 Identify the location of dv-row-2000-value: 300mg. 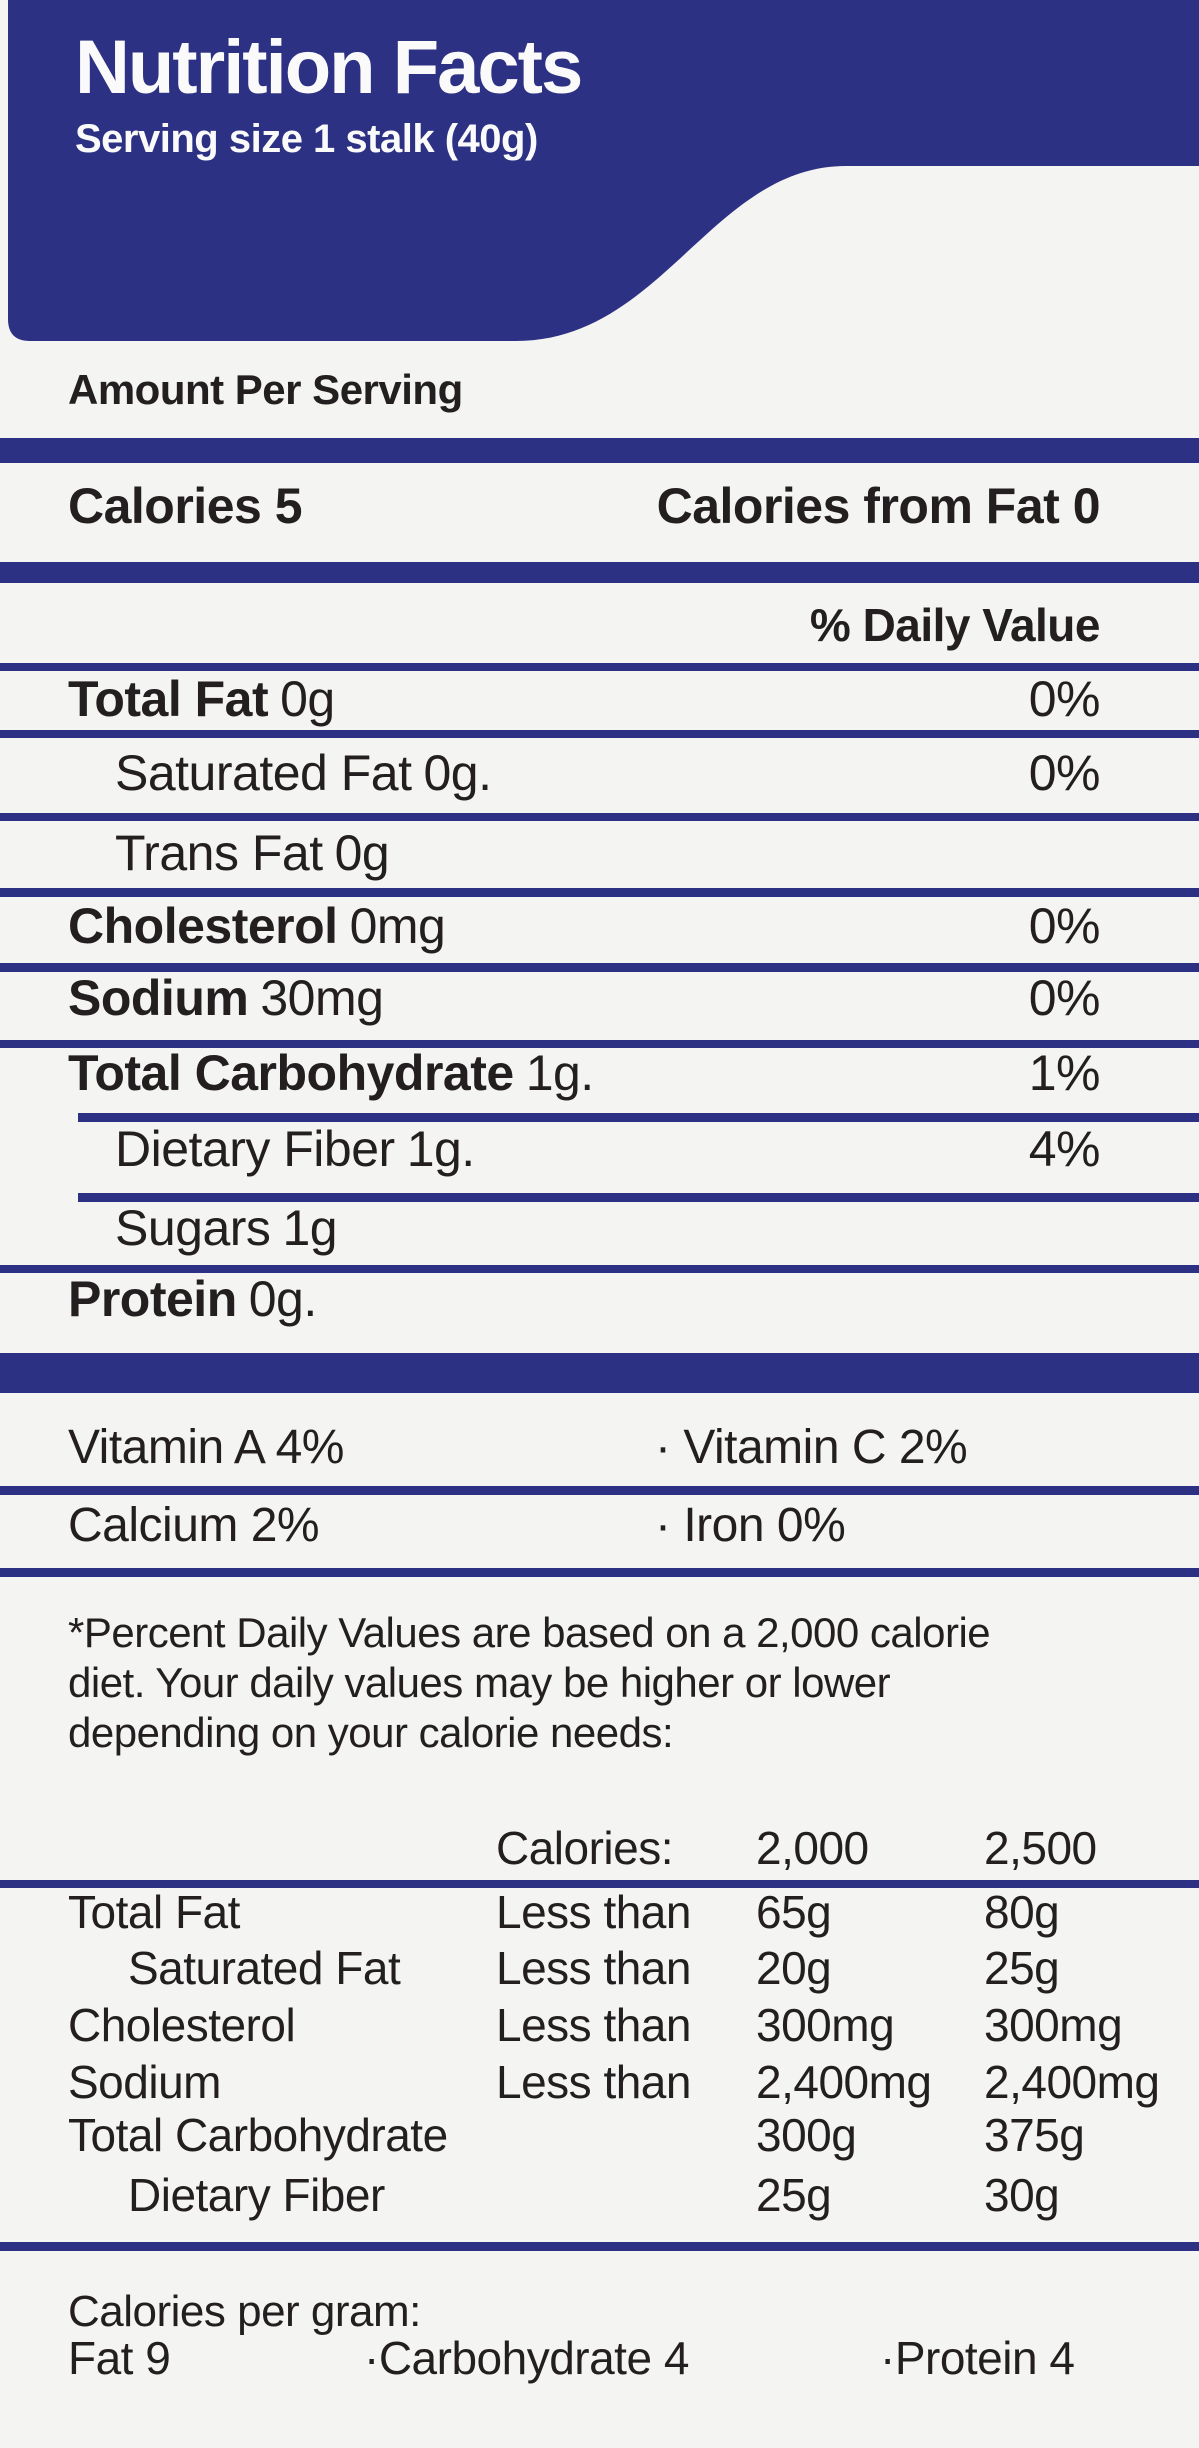
(825, 2025).